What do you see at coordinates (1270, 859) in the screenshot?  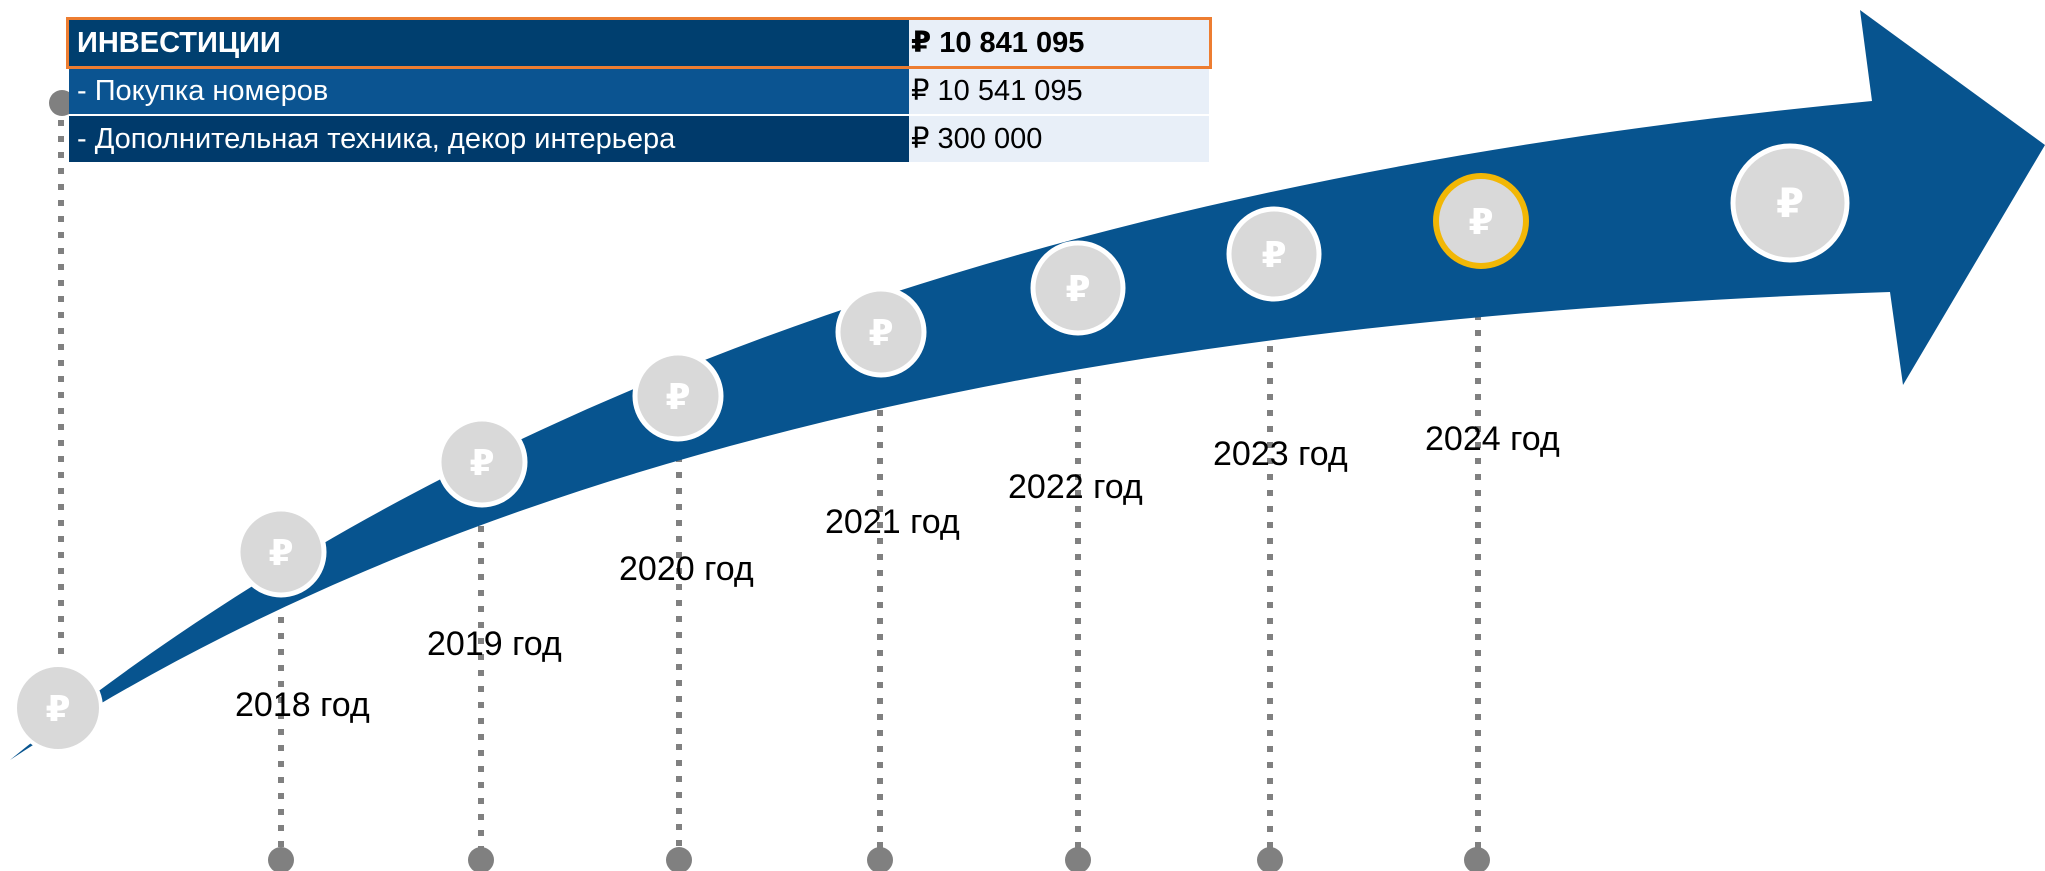 I see `guide-dot-2023` at bounding box center [1270, 859].